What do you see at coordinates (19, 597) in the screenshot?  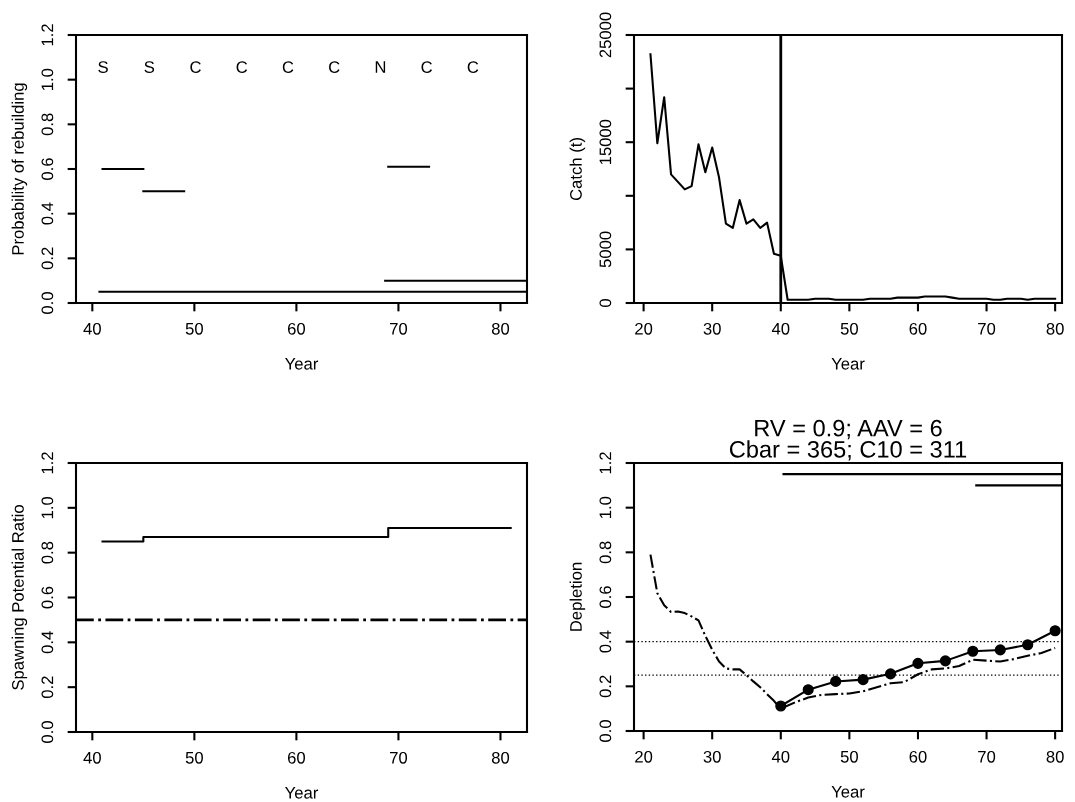 I see `y-axis-title: Spawning Potential Ratio` at bounding box center [19, 597].